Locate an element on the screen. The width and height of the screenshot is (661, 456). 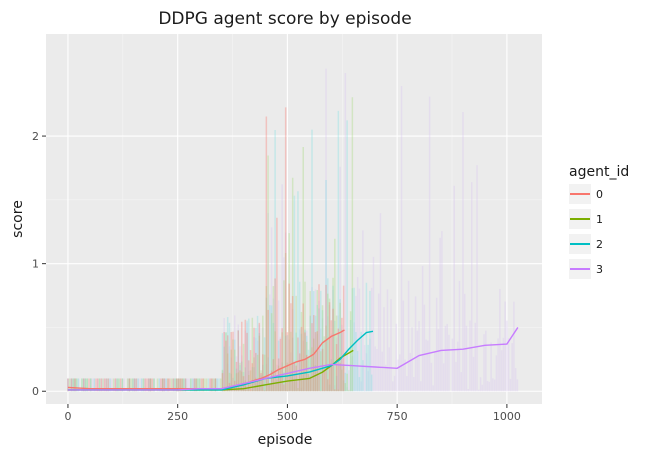
y-axis-title: score is located at coordinates (18, 219).